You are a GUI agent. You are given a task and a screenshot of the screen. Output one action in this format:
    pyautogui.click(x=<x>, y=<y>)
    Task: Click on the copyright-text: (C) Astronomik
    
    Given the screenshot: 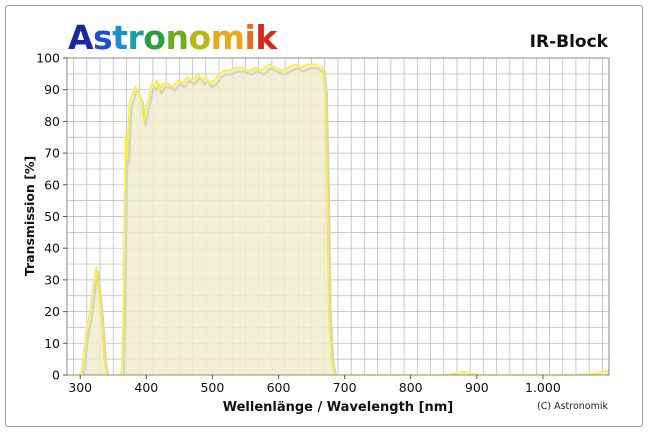 What is the action you would take?
    pyautogui.click(x=572, y=406)
    